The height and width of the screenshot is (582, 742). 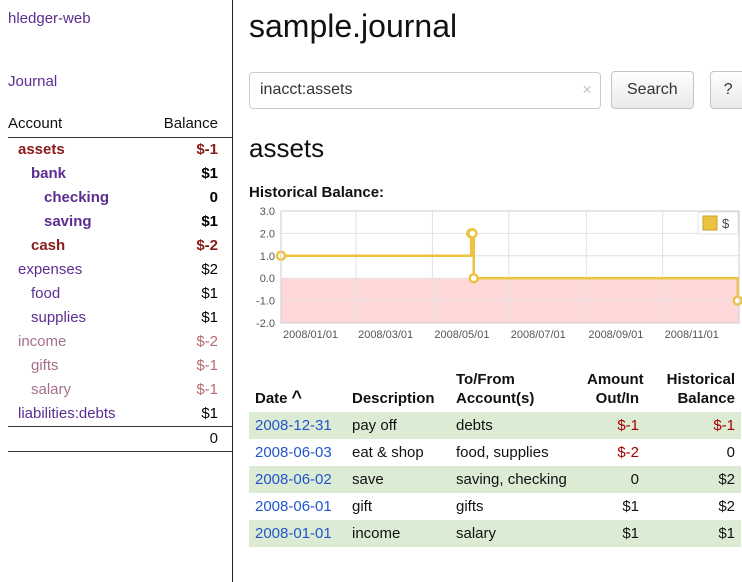 What do you see at coordinates (293, 425) in the screenshot?
I see `transaction-date-link: 2008-12-31` at bounding box center [293, 425].